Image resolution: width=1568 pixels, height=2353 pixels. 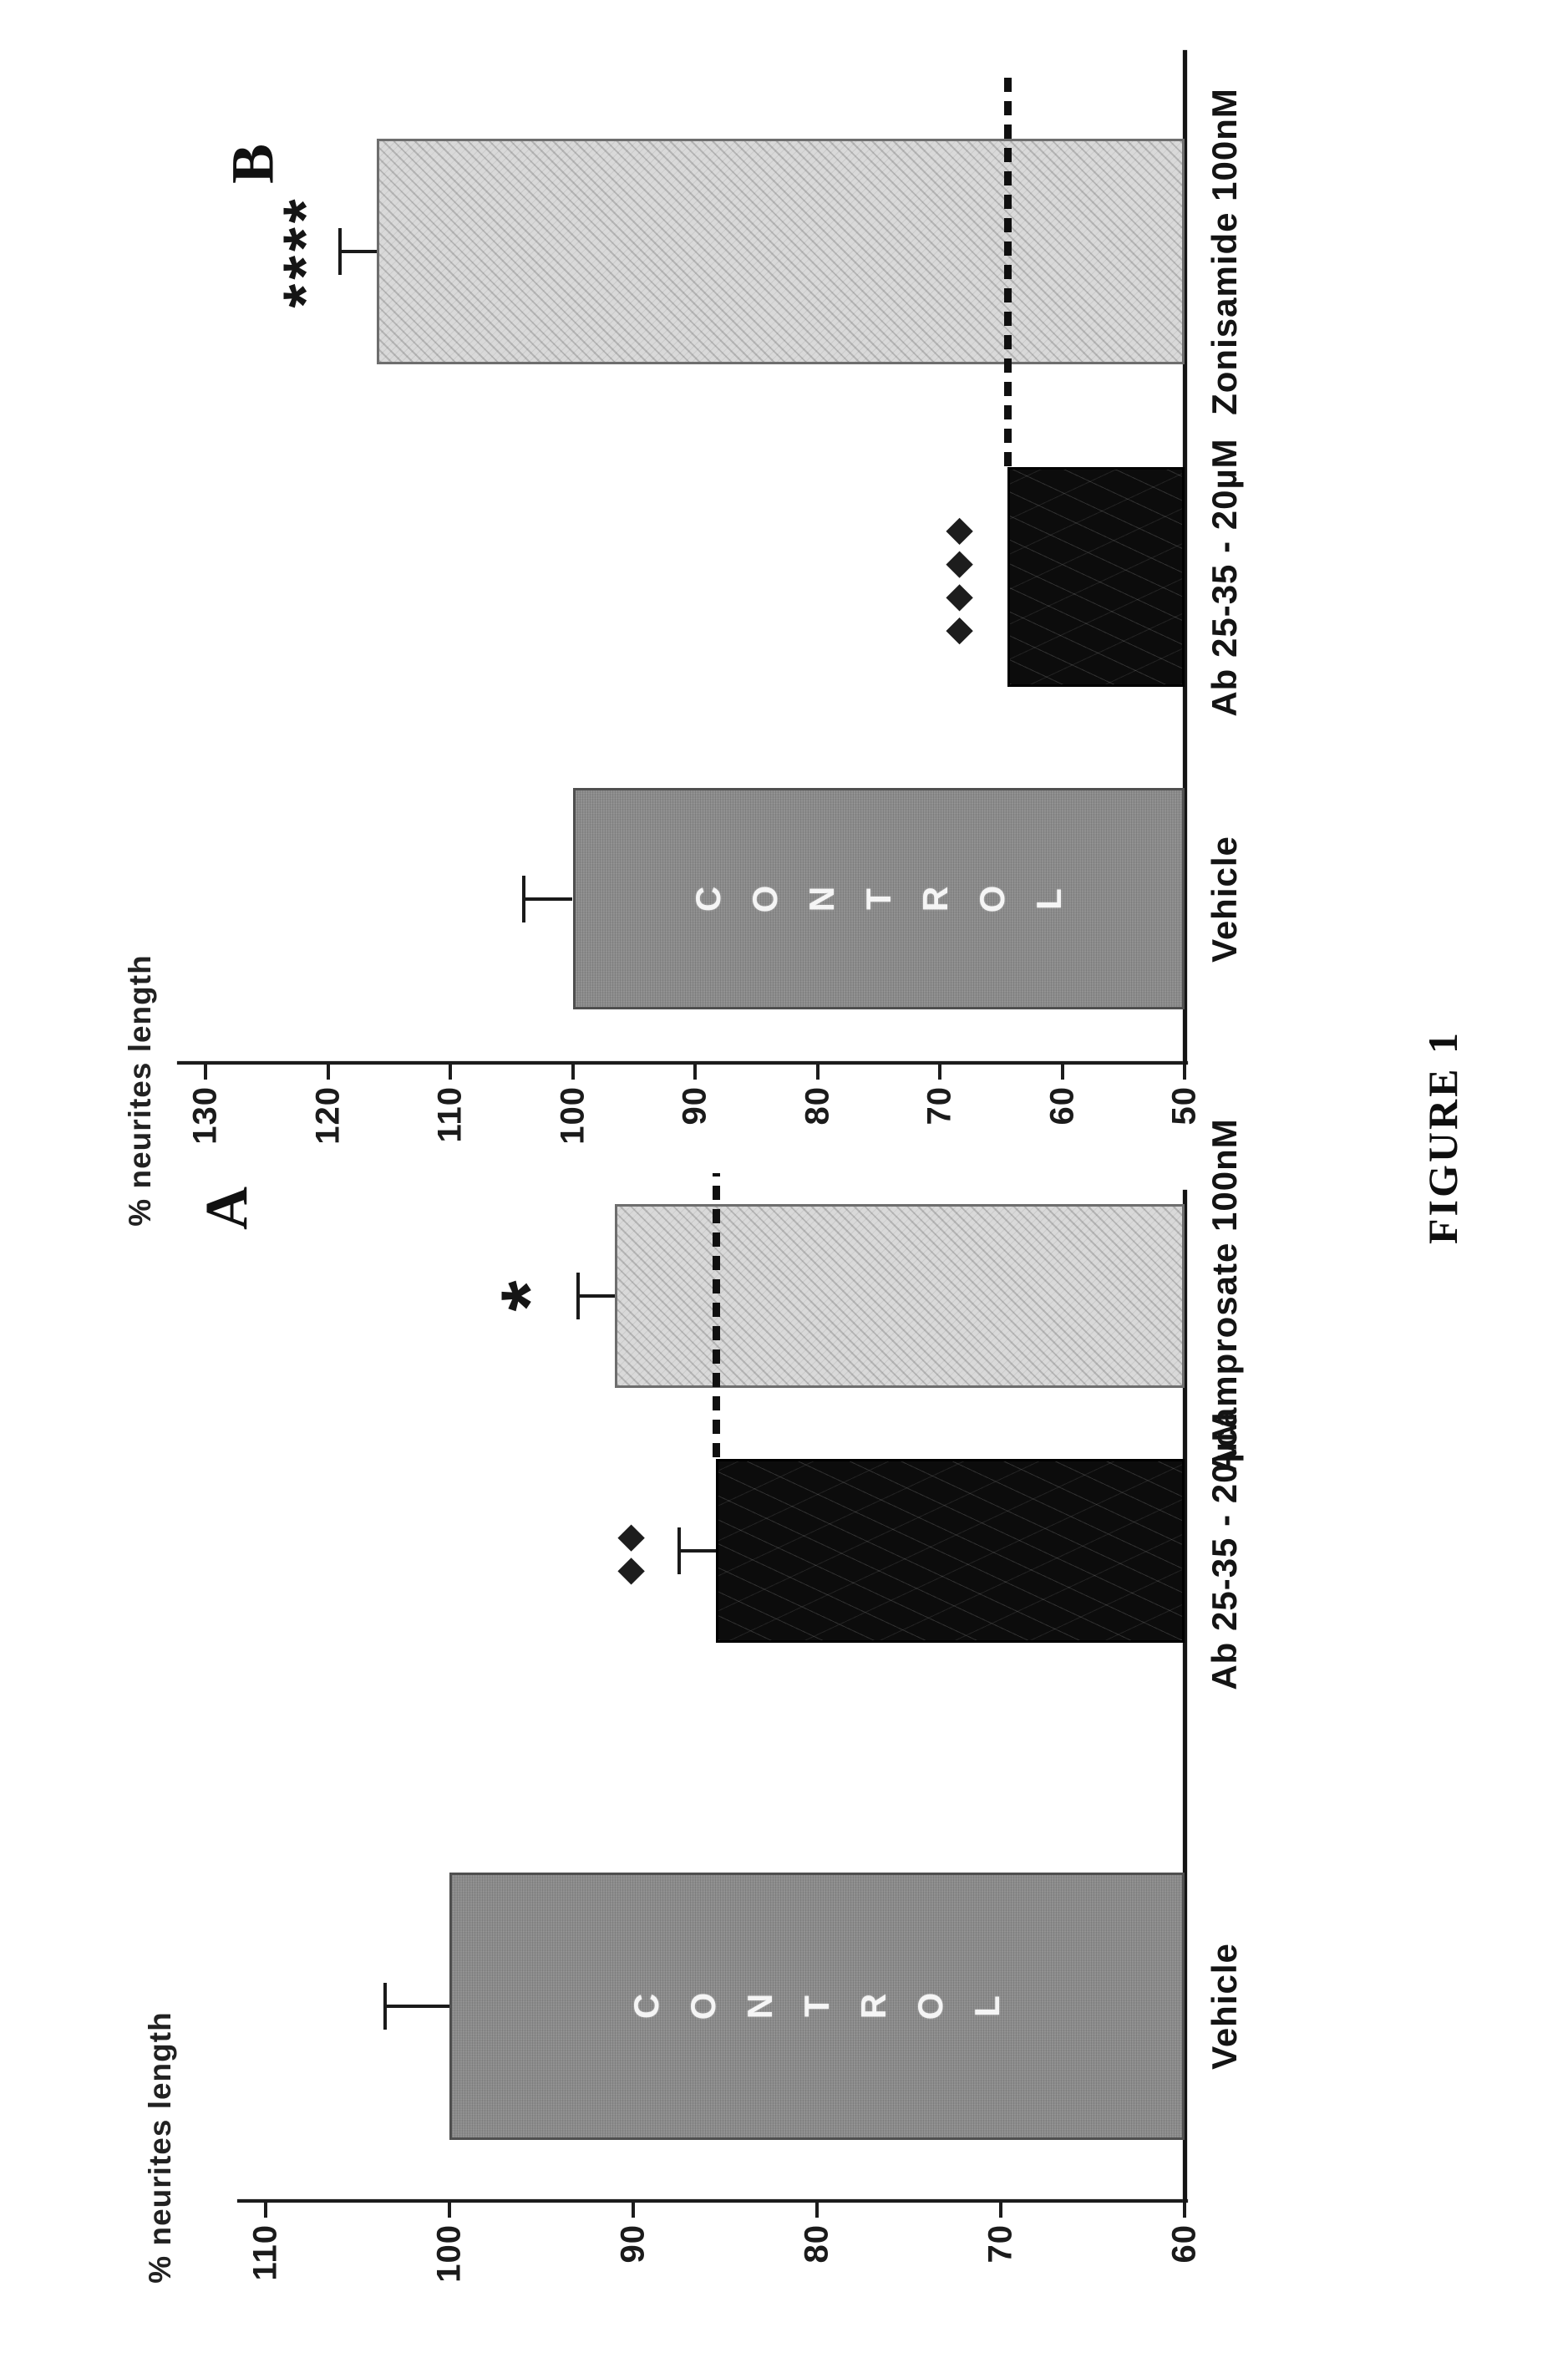 I want to click on category-label-B-0: Vehicle, so click(x=1224, y=899).